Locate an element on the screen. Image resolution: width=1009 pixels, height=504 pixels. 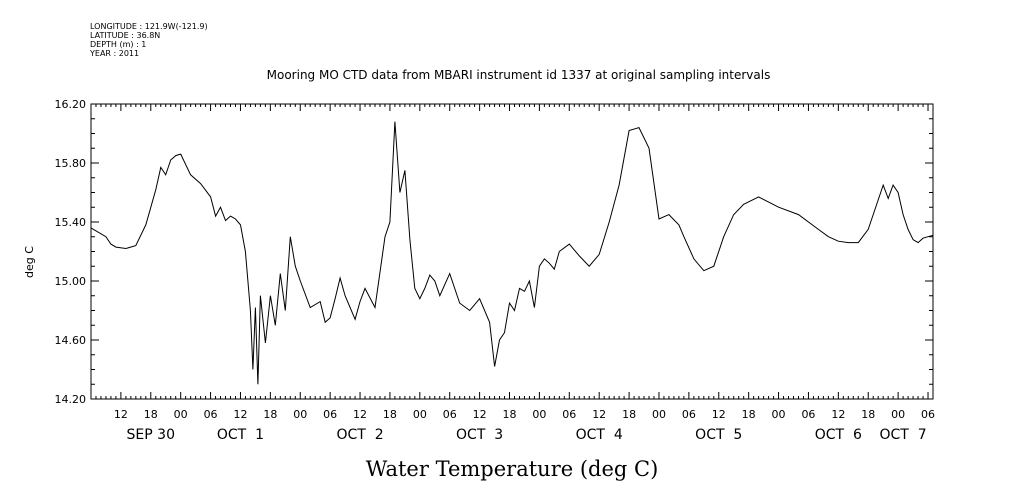
longitude-label: LONGITUDE : 121.9W(-121.9) is located at coordinates (149, 26).